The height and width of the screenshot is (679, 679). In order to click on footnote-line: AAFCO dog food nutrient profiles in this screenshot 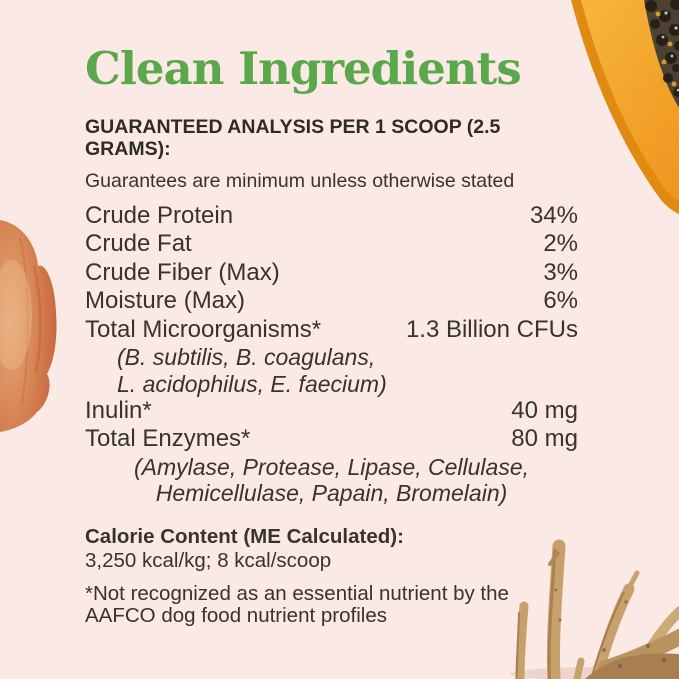, I will do `click(236, 616)`.